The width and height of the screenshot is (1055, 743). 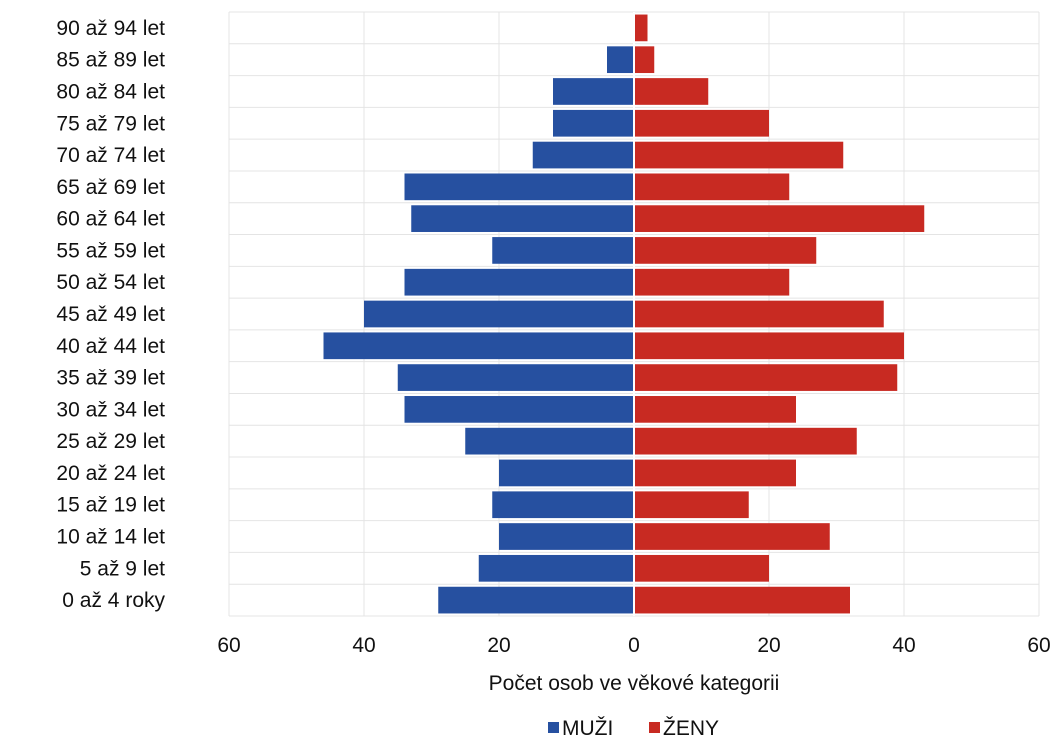 I want to click on category-label: 5 až 9 let, so click(x=122, y=568).